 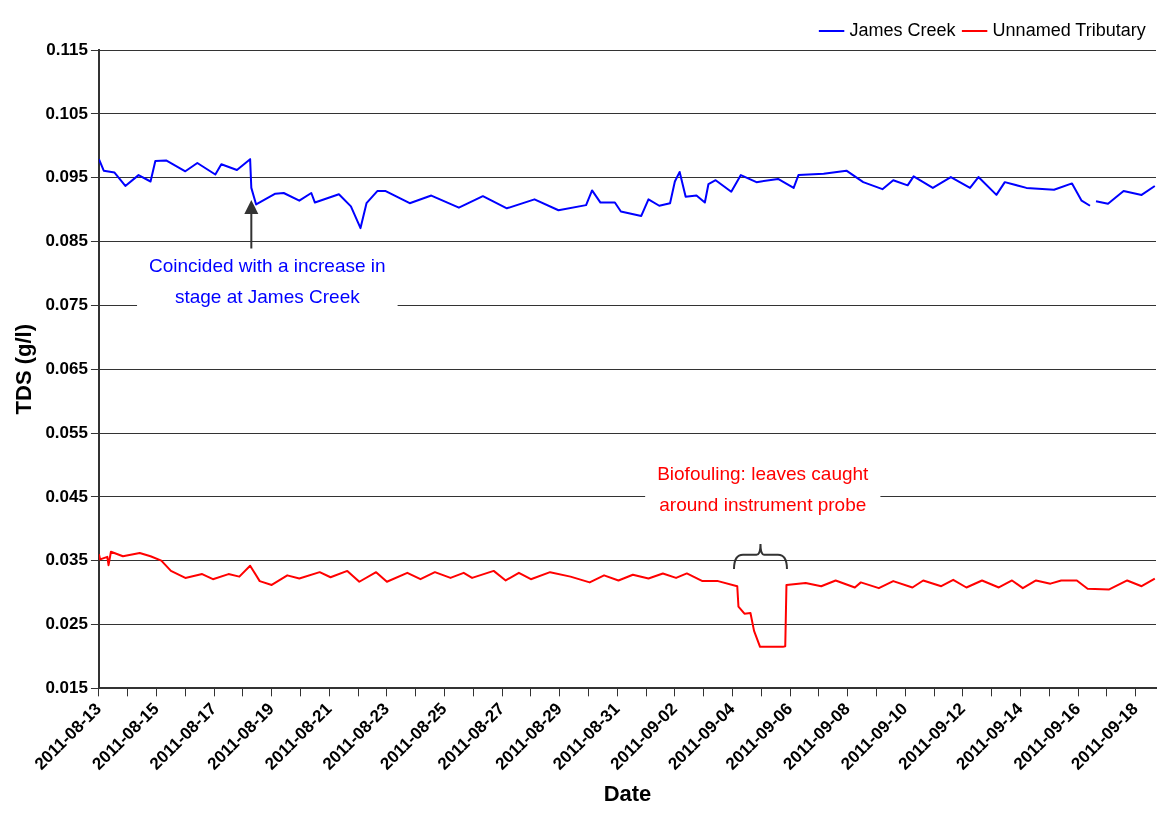 I want to click on y-tick-label: 0.055, so click(x=66, y=432).